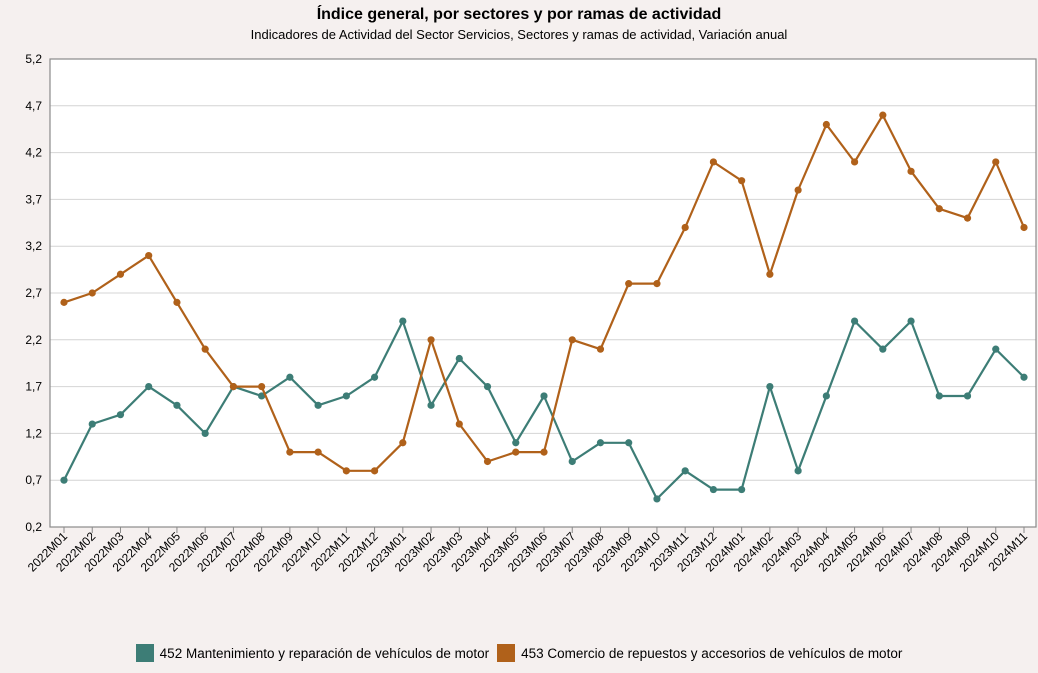 The height and width of the screenshot is (673, 1038). What do you see at coordinates (33, 340) in the screenshot?
I see `y-tick-label: 2,2` at bounding box center [33, 340].